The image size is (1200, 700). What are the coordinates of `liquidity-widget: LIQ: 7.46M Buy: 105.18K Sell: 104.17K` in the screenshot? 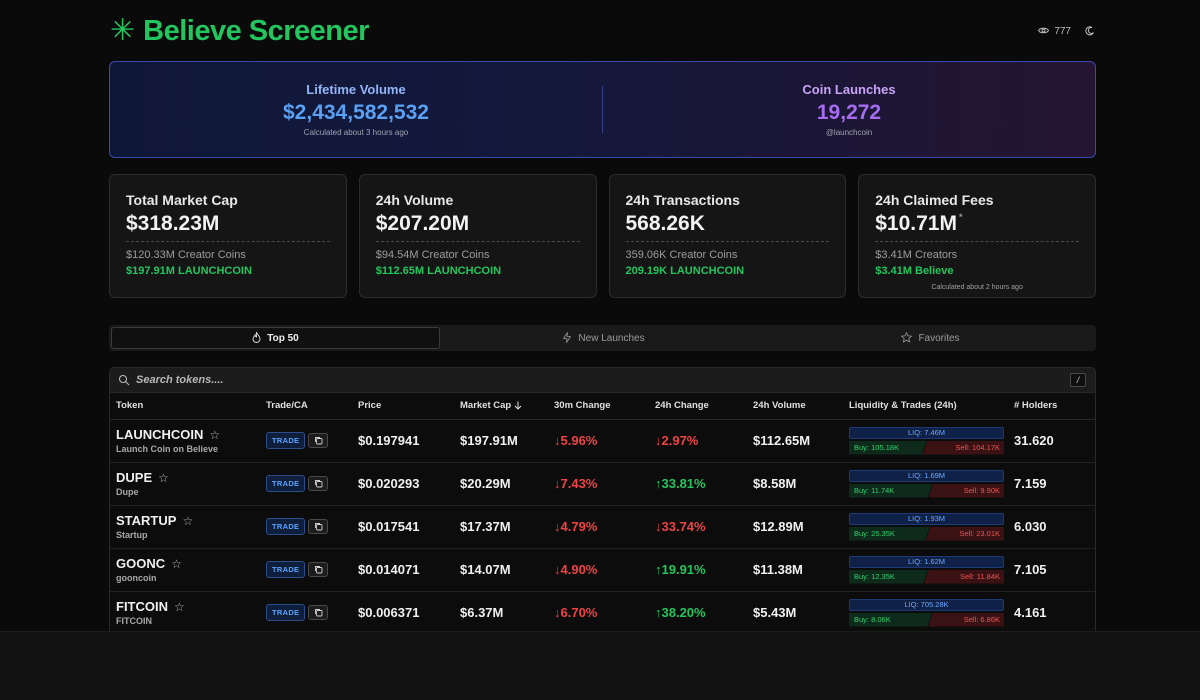 It's located at (926, 440).